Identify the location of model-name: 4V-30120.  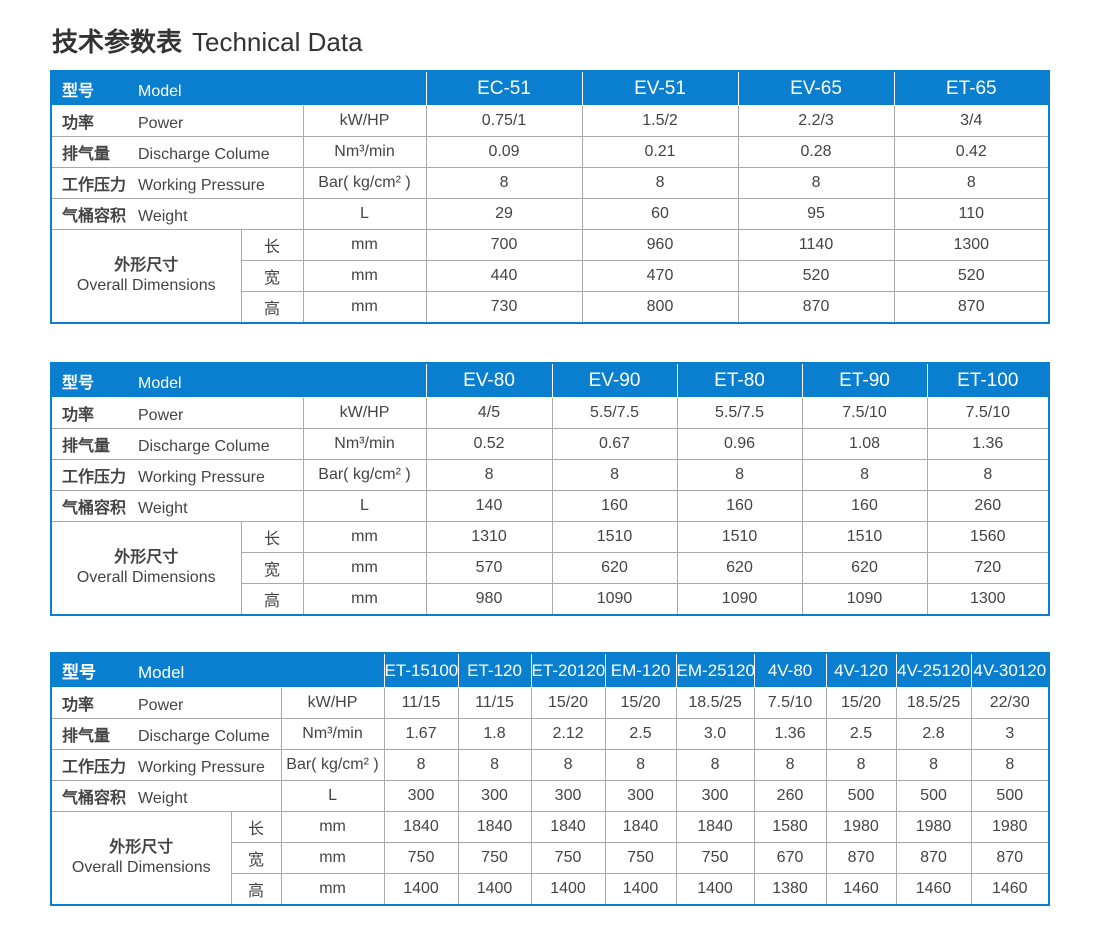
(1010, 670).